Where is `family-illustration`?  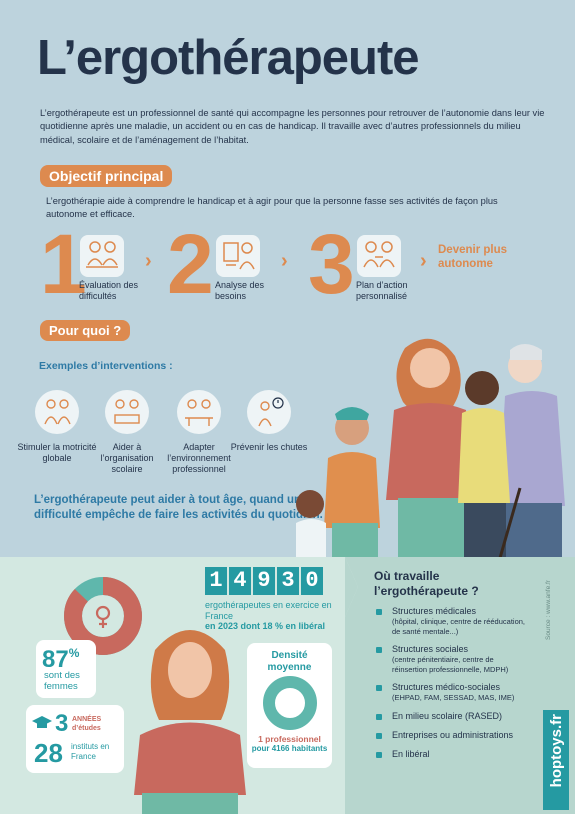 family-illustration is located at coordinates (430, 448).